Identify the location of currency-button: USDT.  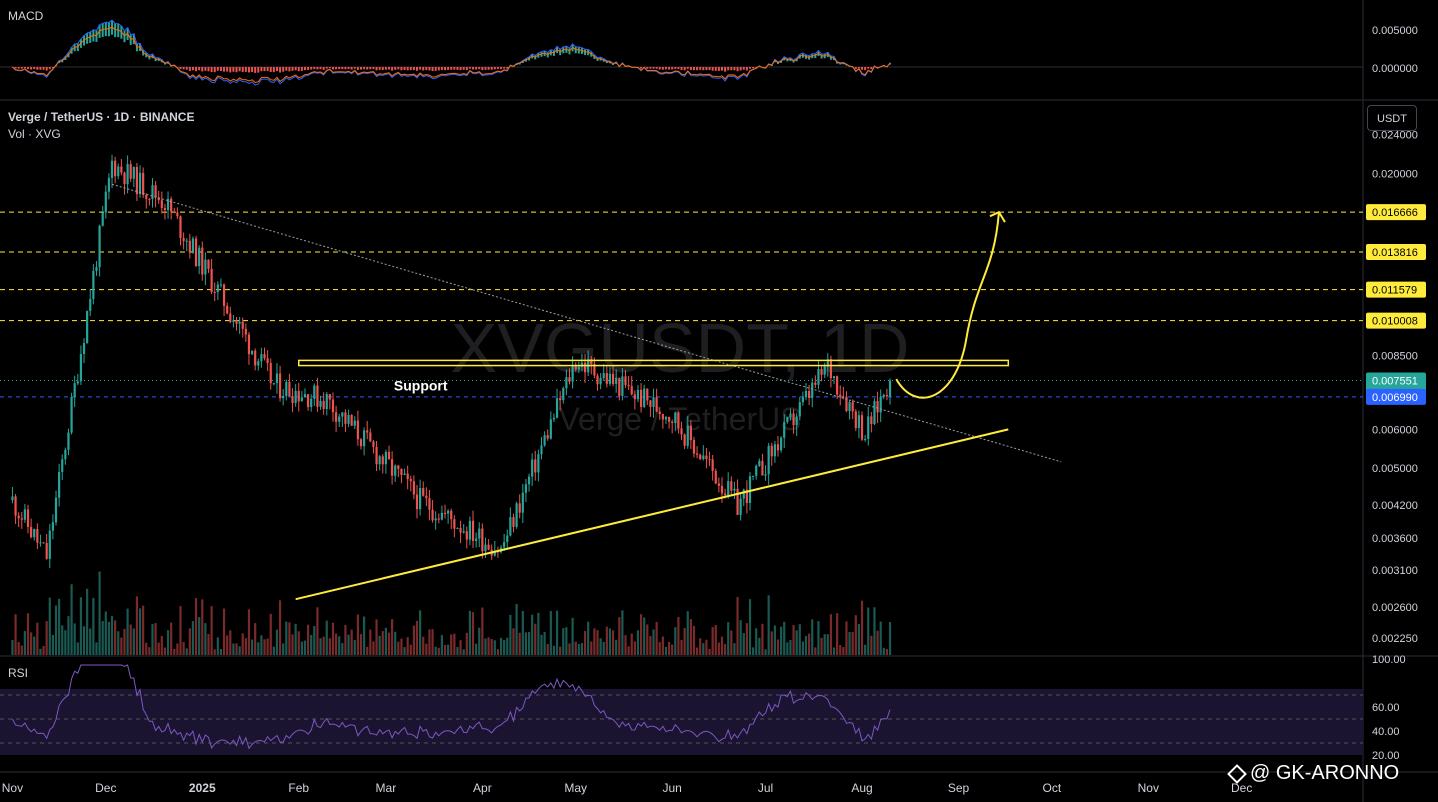
(1392, 118).